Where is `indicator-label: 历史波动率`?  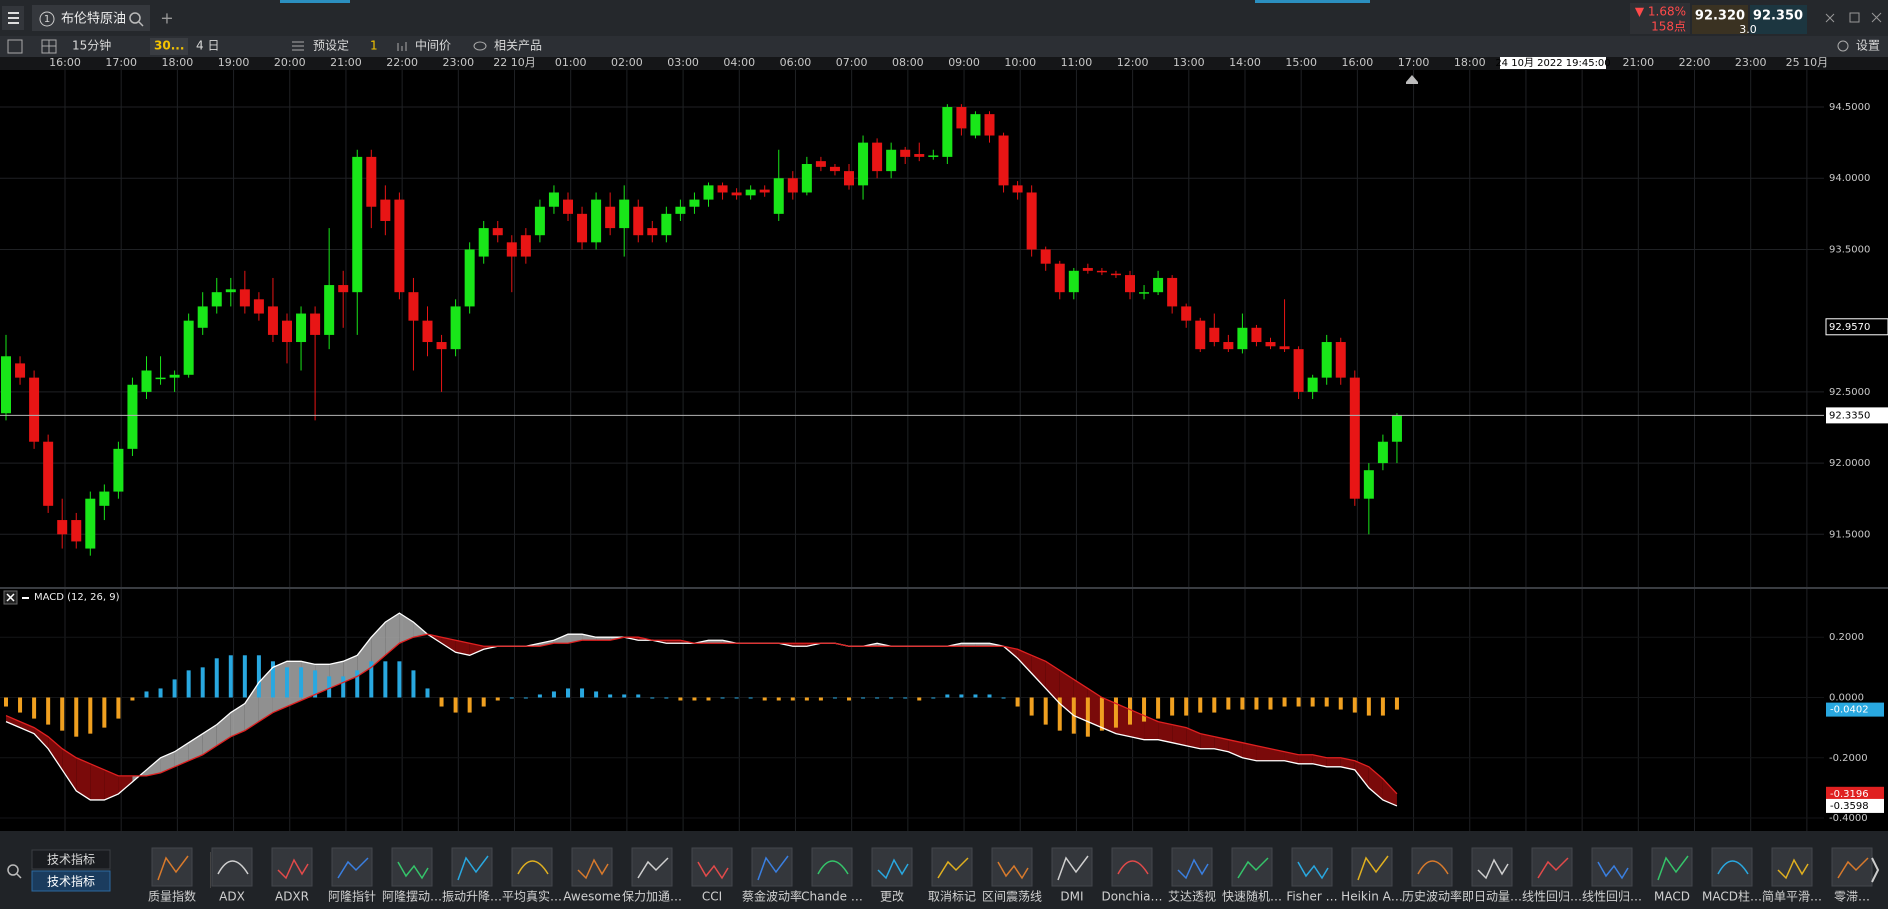
indicator-label: 历史波动率 is located at coordinates (1432, 896).